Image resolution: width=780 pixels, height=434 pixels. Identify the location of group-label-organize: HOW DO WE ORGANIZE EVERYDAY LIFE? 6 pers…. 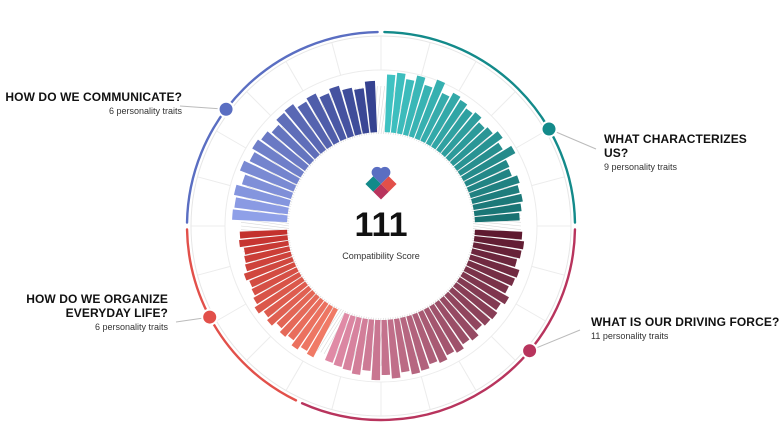
(84, 312).